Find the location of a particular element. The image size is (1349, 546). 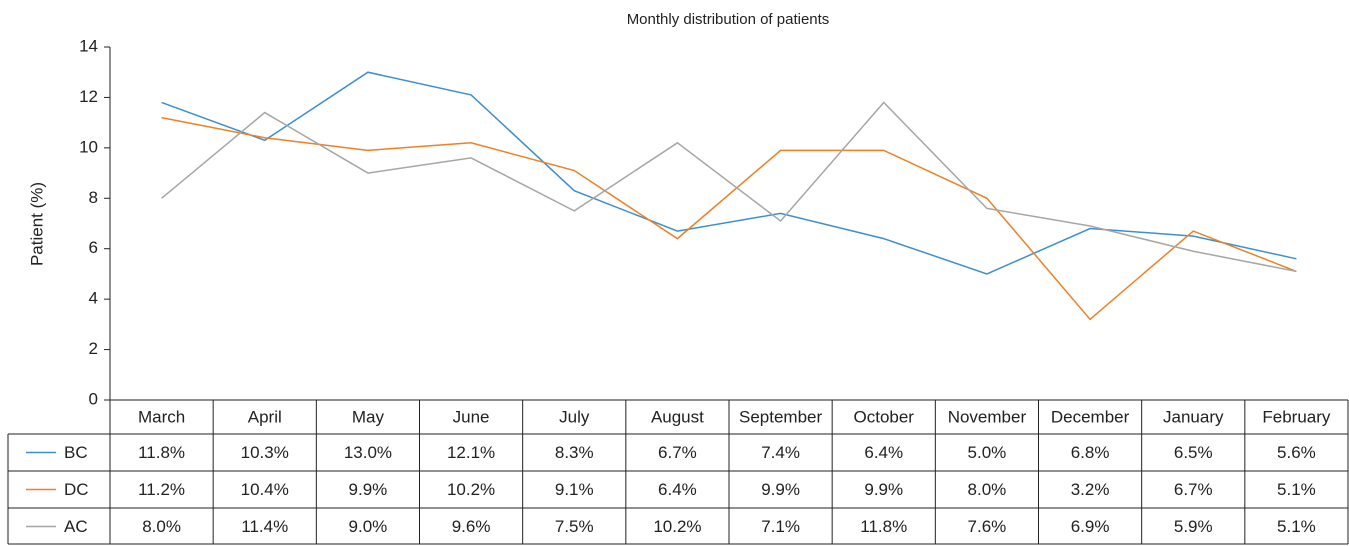

table-value: 11.2% is located at coordinates (161, 489).